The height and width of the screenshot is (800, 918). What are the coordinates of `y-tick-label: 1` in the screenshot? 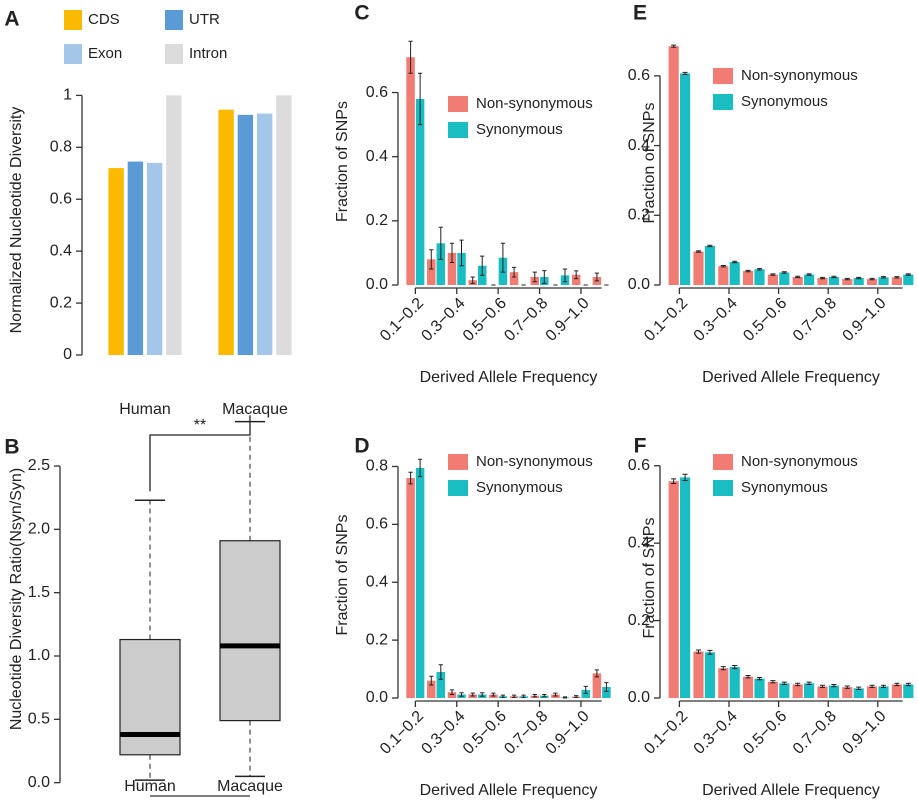 It's located at (67, 95).